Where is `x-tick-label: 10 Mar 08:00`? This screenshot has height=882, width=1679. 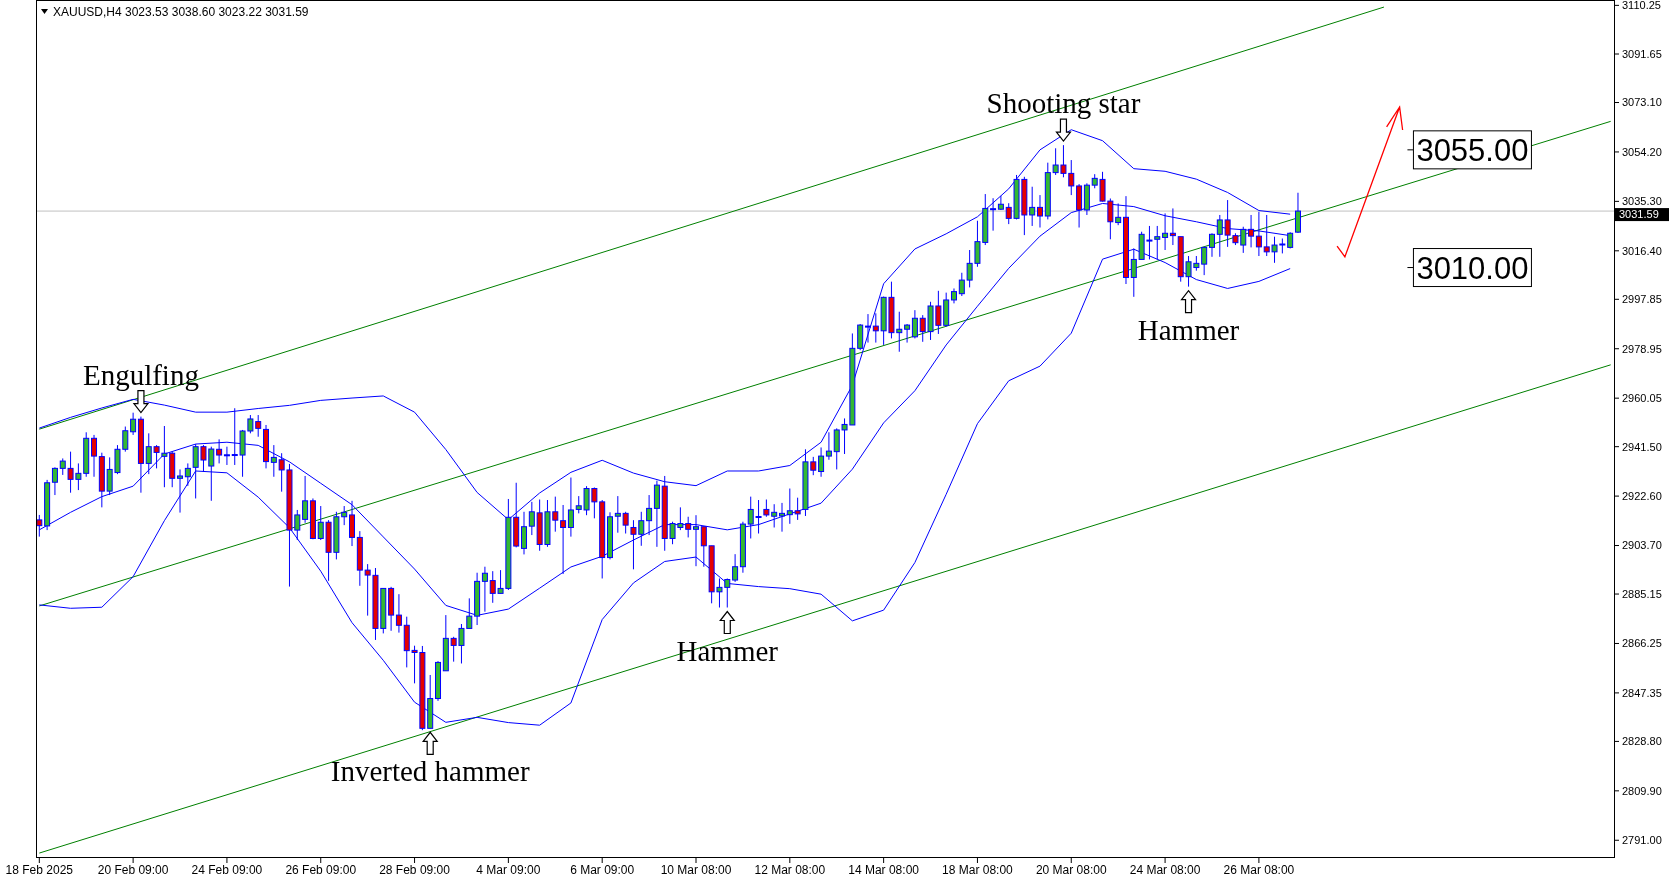
x-tick-label: 10 Mar 08:00 is located at coordinates (696, 870).